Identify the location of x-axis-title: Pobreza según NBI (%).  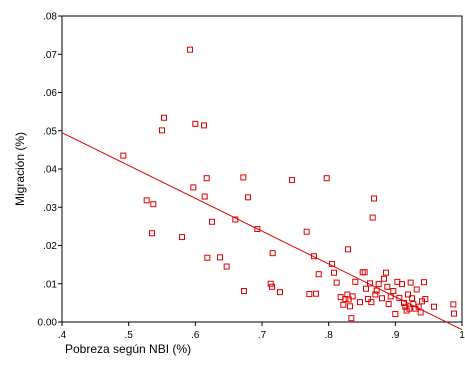
(128, 349).